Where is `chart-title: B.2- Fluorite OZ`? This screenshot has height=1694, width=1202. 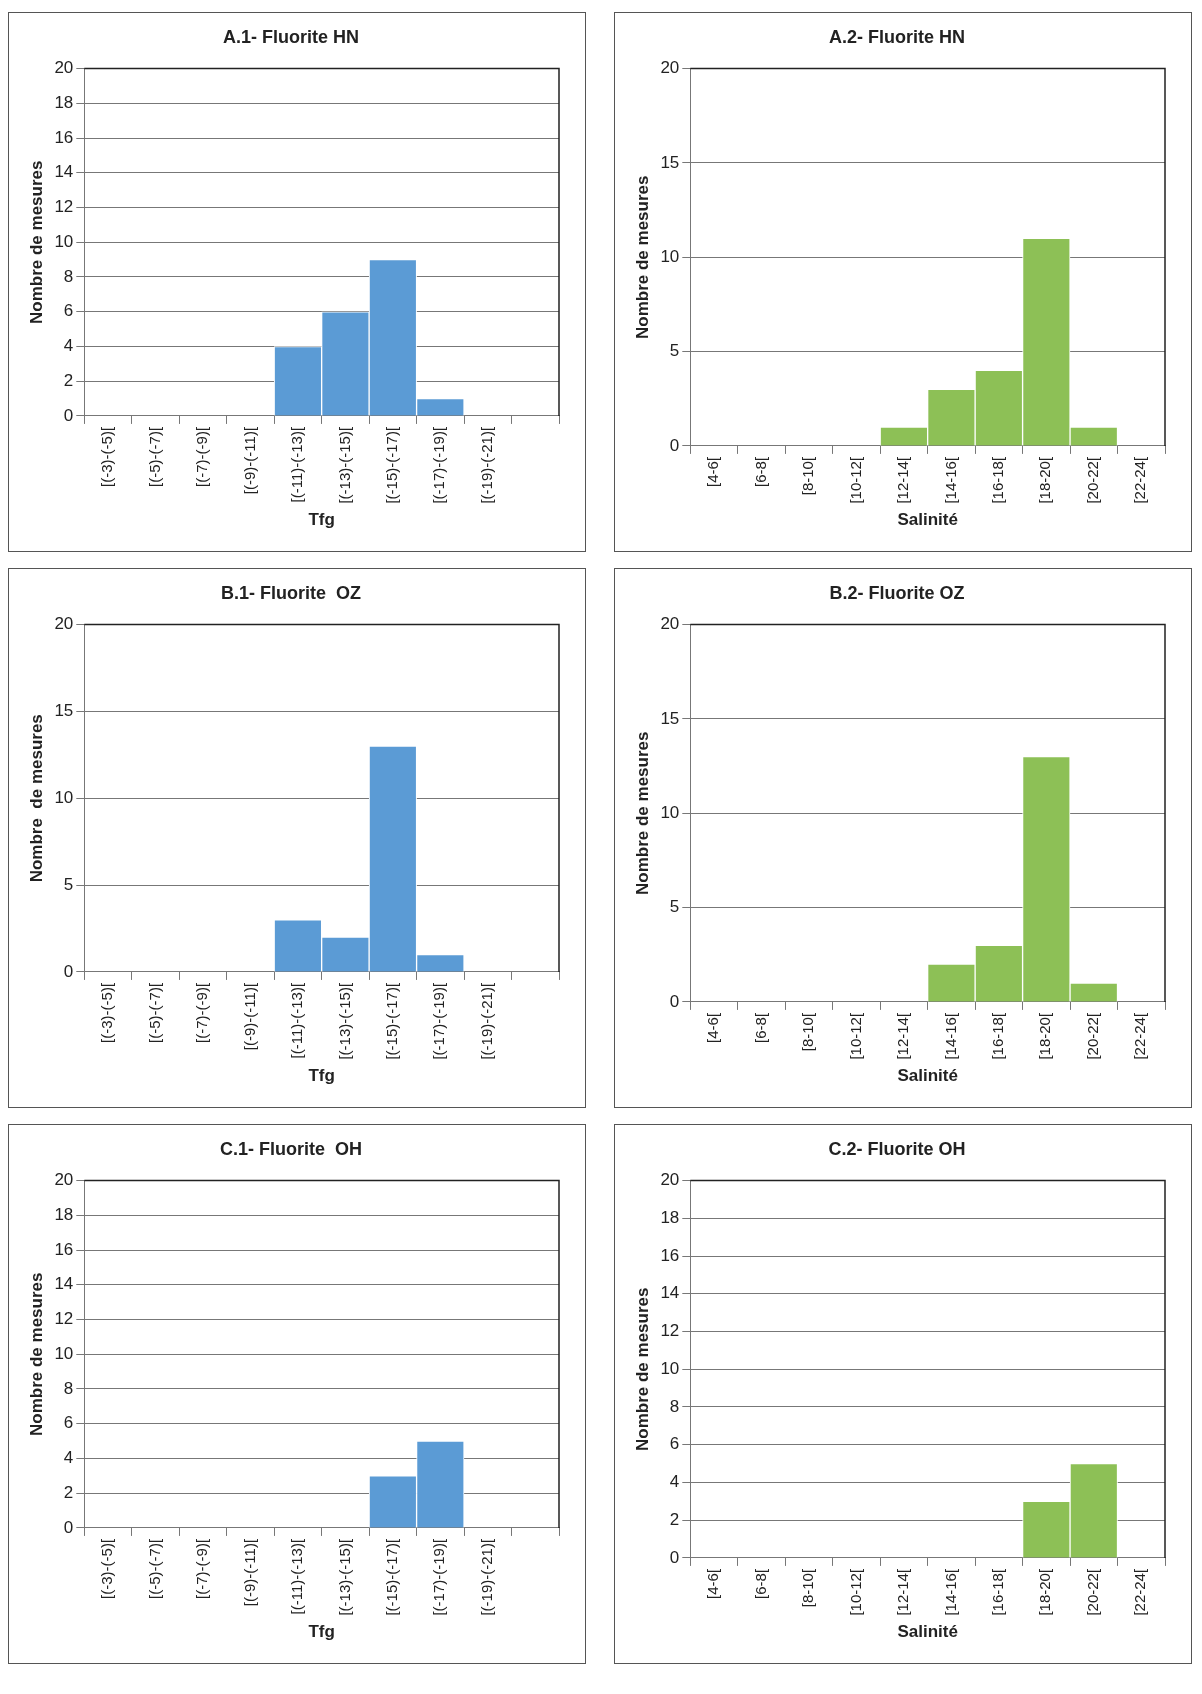
chart-title: B.2- Fluorite OZ is located at coordinates (897, 592).